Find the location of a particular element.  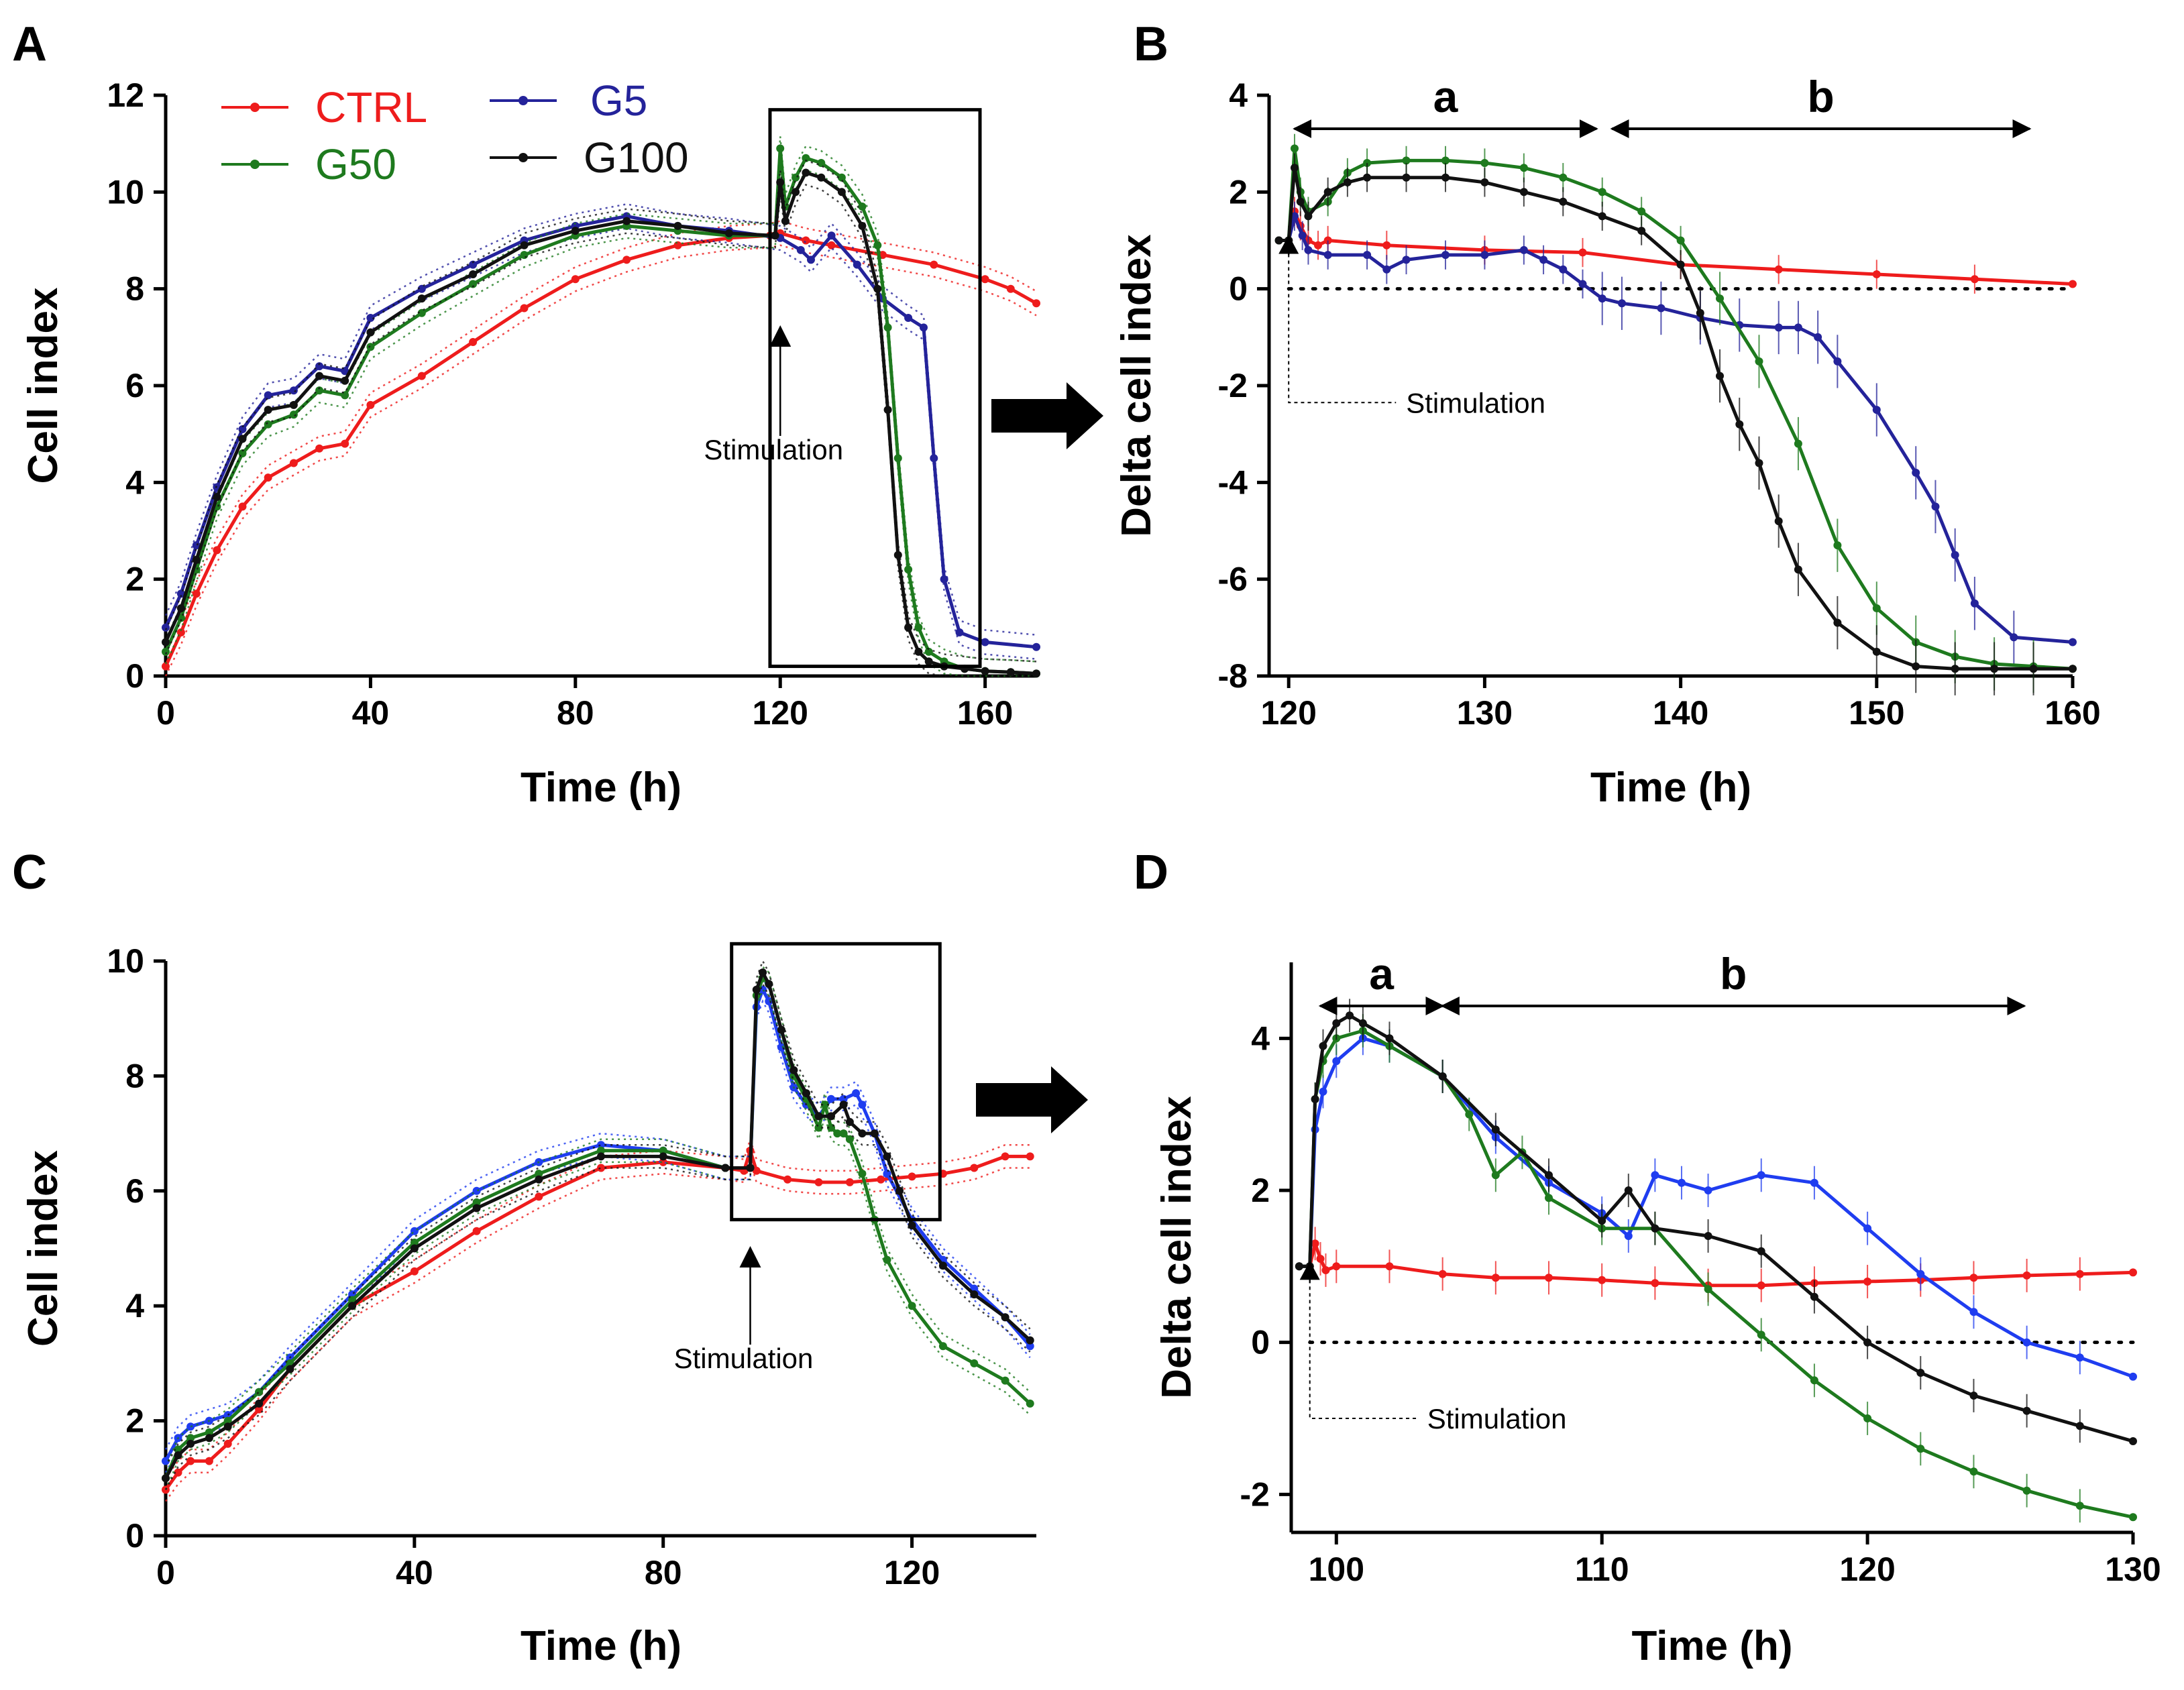

series-line-g5-d is located at coordinates (1717, 1207).